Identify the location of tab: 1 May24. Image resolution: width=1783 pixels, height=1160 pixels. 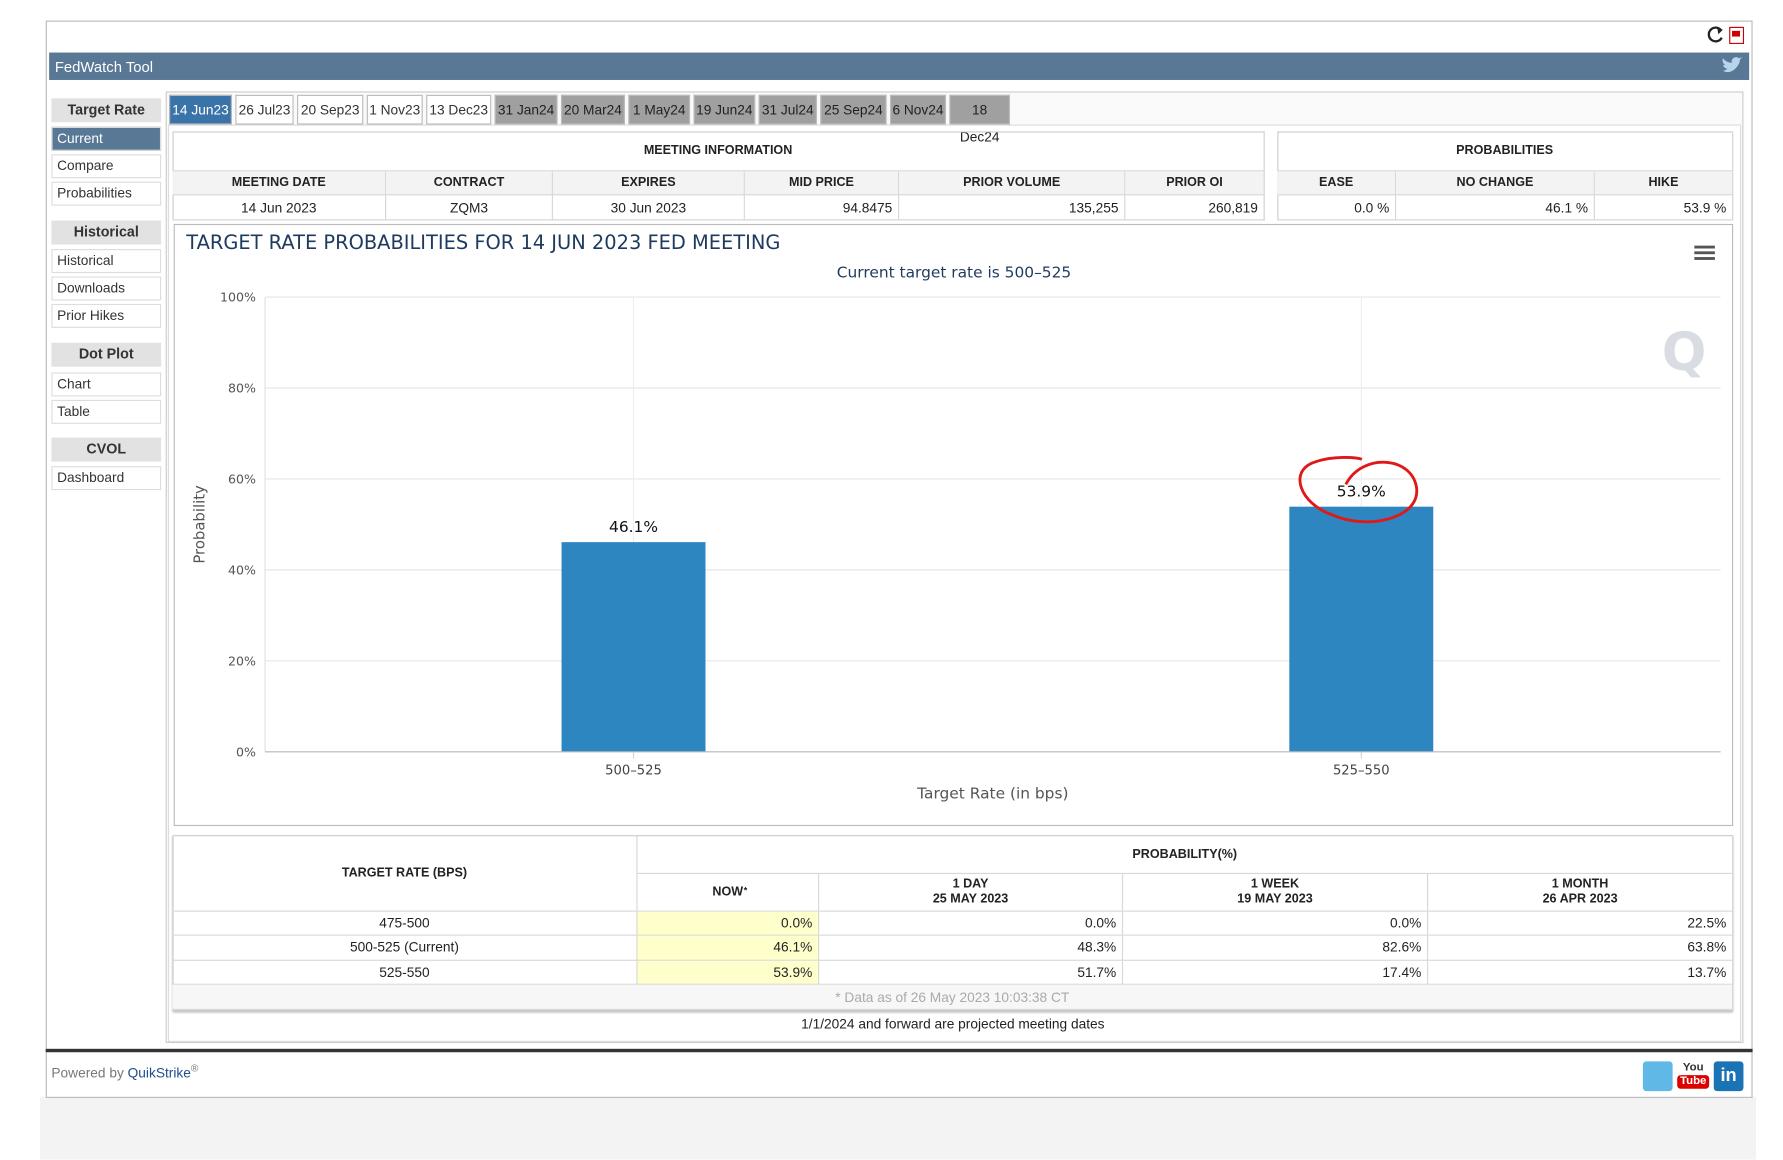
(659, 109).